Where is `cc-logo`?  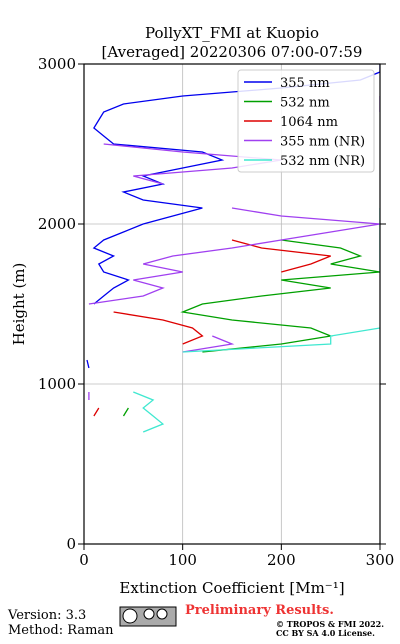 cc-logo is located at coordinates (148, 616).